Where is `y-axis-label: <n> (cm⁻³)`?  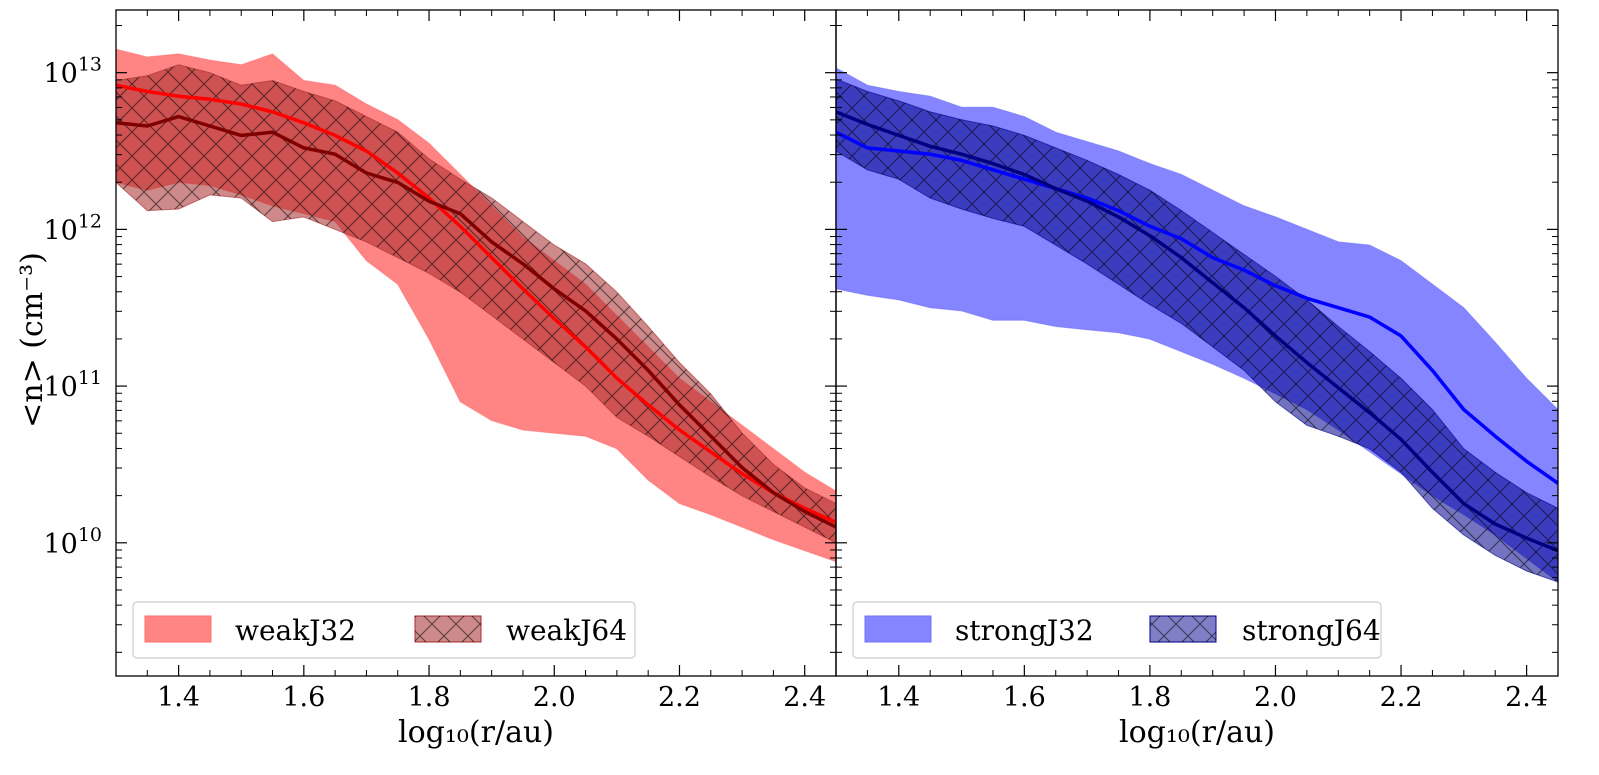 y-axis-label: <n> (cm⁻³) is located at coordinates (32, 340).